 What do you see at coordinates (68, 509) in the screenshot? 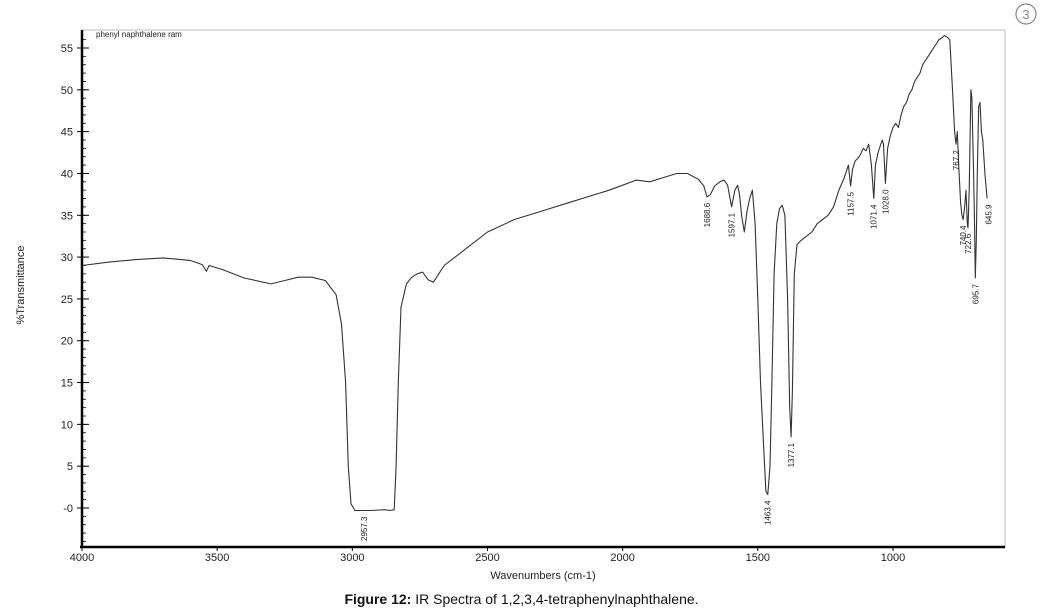
I see `y-tick-label: -0` at bounding box center [68, 509].